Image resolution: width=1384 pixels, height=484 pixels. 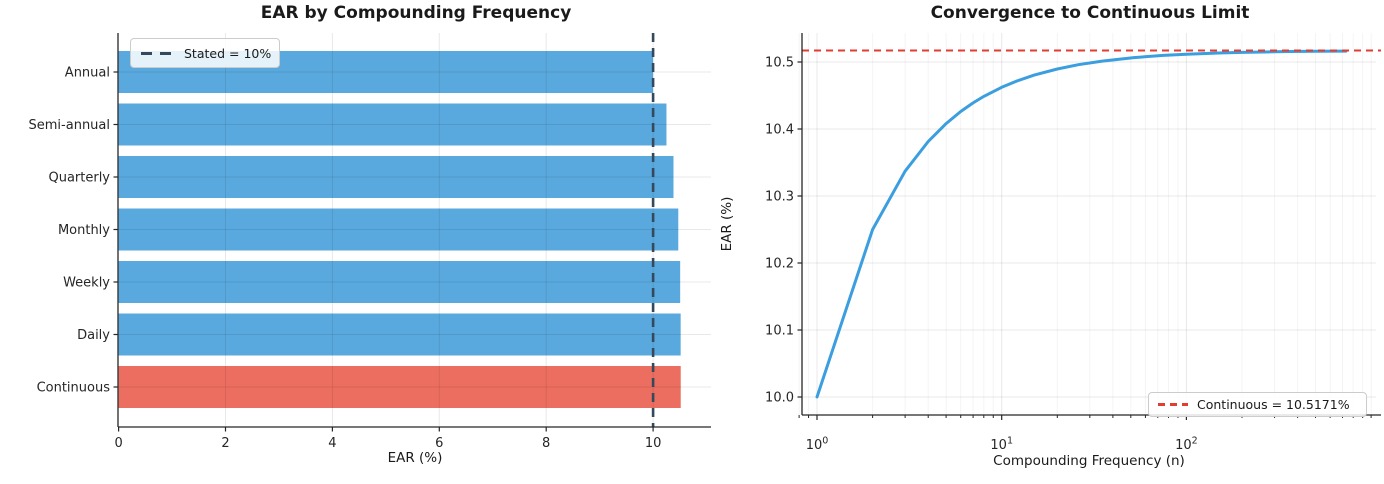 I want to click on y-tick-label: 10.3, so click(x=779, y=197).